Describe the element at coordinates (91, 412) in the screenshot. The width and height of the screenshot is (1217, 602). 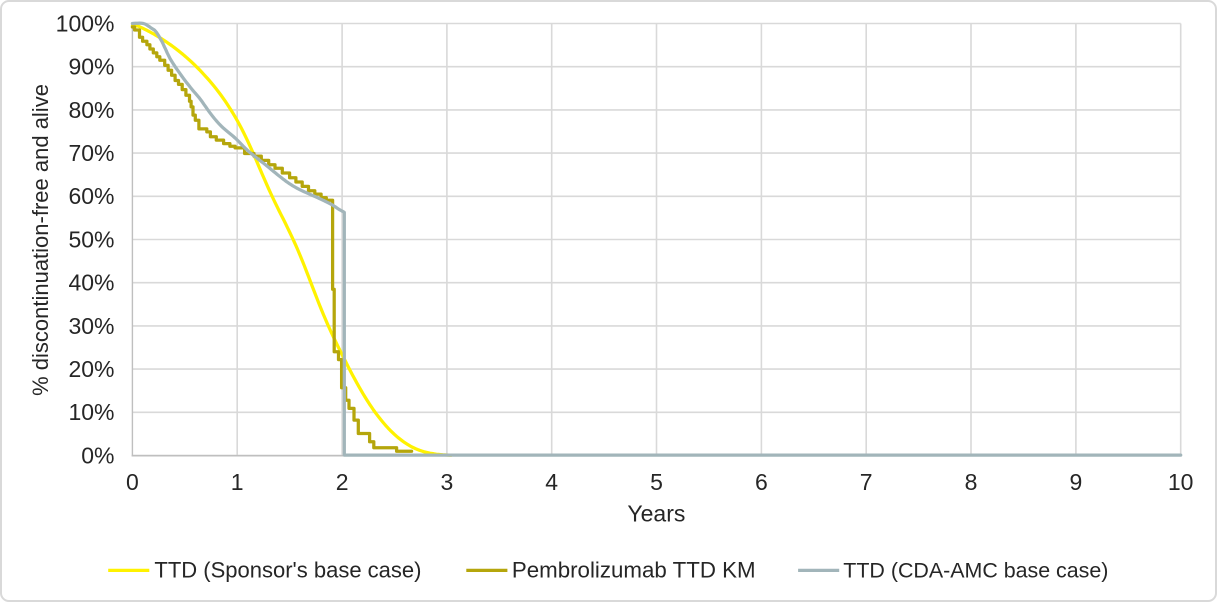
I see `svg-text: 10%` at that location.